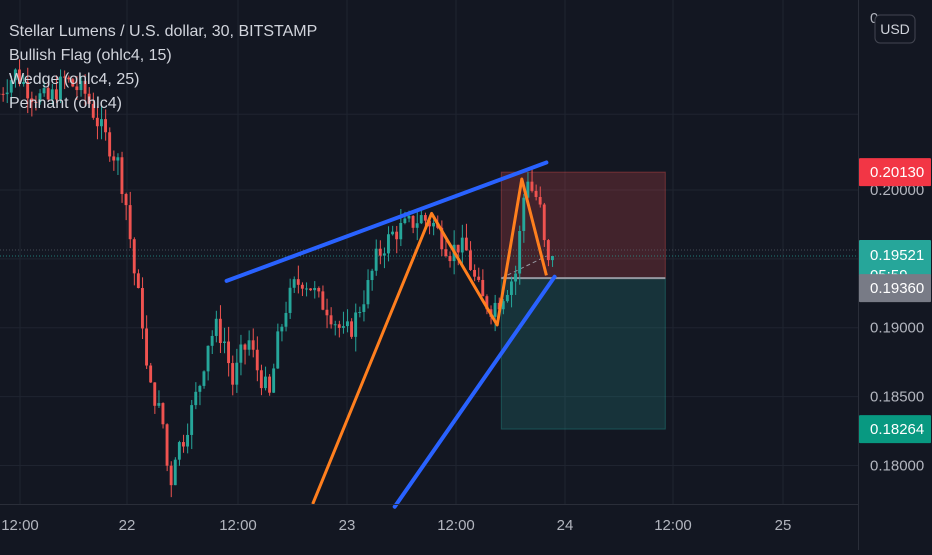 This screenshot has width=932, height=555. What do you see at coordinates (163, 80) in the screenshot?
I see `indicator-wedge: Wedge (ohlc4, 25)` at bounding box center [163, 80].